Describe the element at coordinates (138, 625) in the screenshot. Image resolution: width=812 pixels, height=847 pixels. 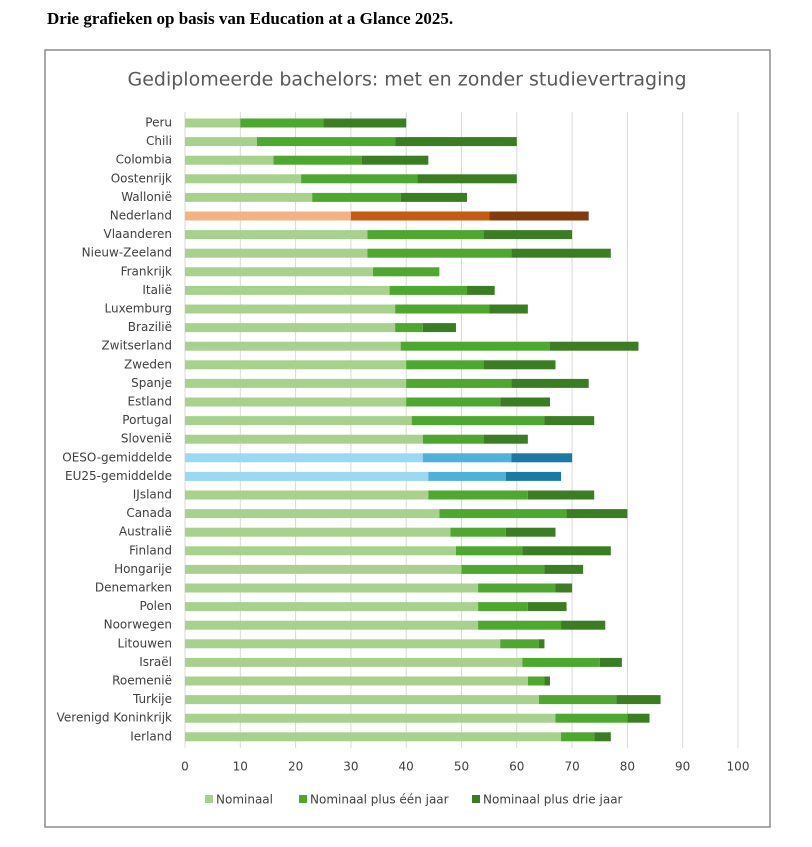
I see `y-tick-label: Noorwegen` at that location.